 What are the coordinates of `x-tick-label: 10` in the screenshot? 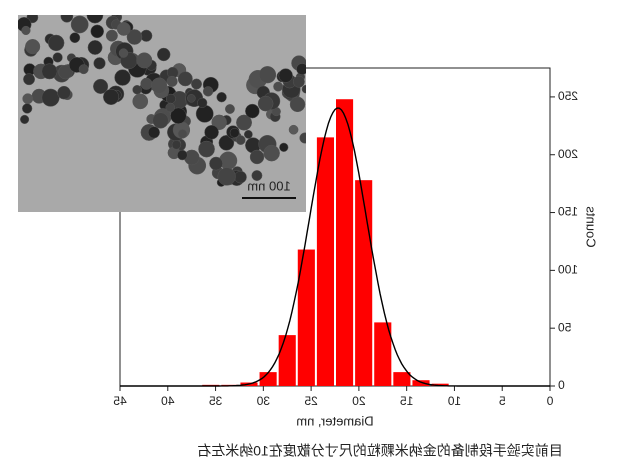 It's located at (454, 401).